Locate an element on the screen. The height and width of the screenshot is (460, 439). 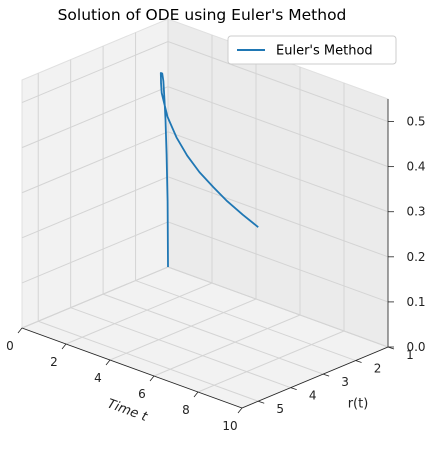
legend-box is located at coordinates (312, 50).